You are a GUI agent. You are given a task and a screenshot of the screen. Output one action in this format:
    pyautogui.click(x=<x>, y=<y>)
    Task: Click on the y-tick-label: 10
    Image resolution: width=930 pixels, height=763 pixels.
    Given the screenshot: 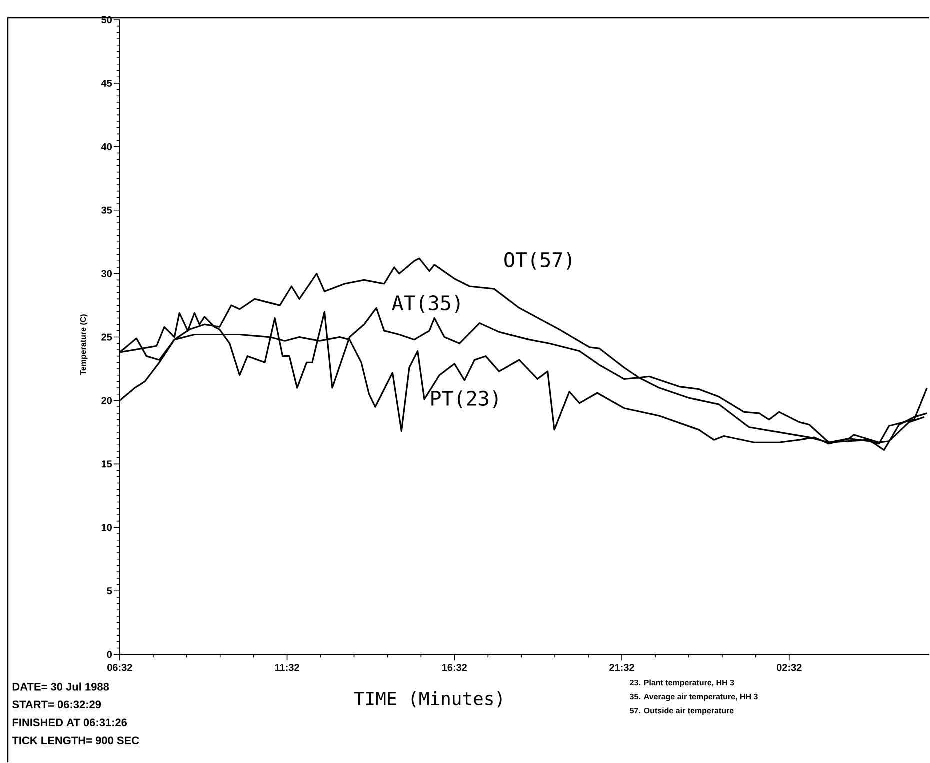 What is the action you would take?
    pyautogui.click(x=107, y=528)
    